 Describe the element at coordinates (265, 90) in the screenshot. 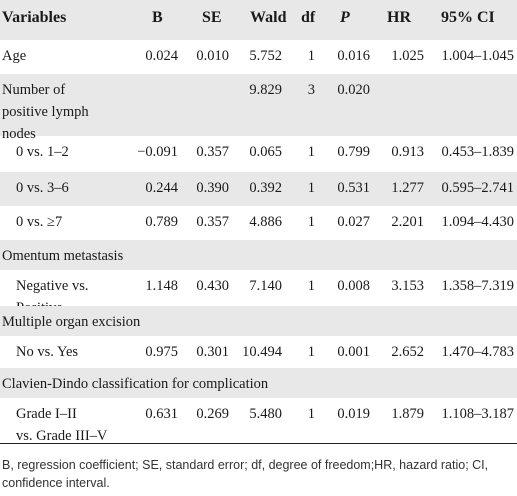

I see `cell-wald: 9.829` at that location.